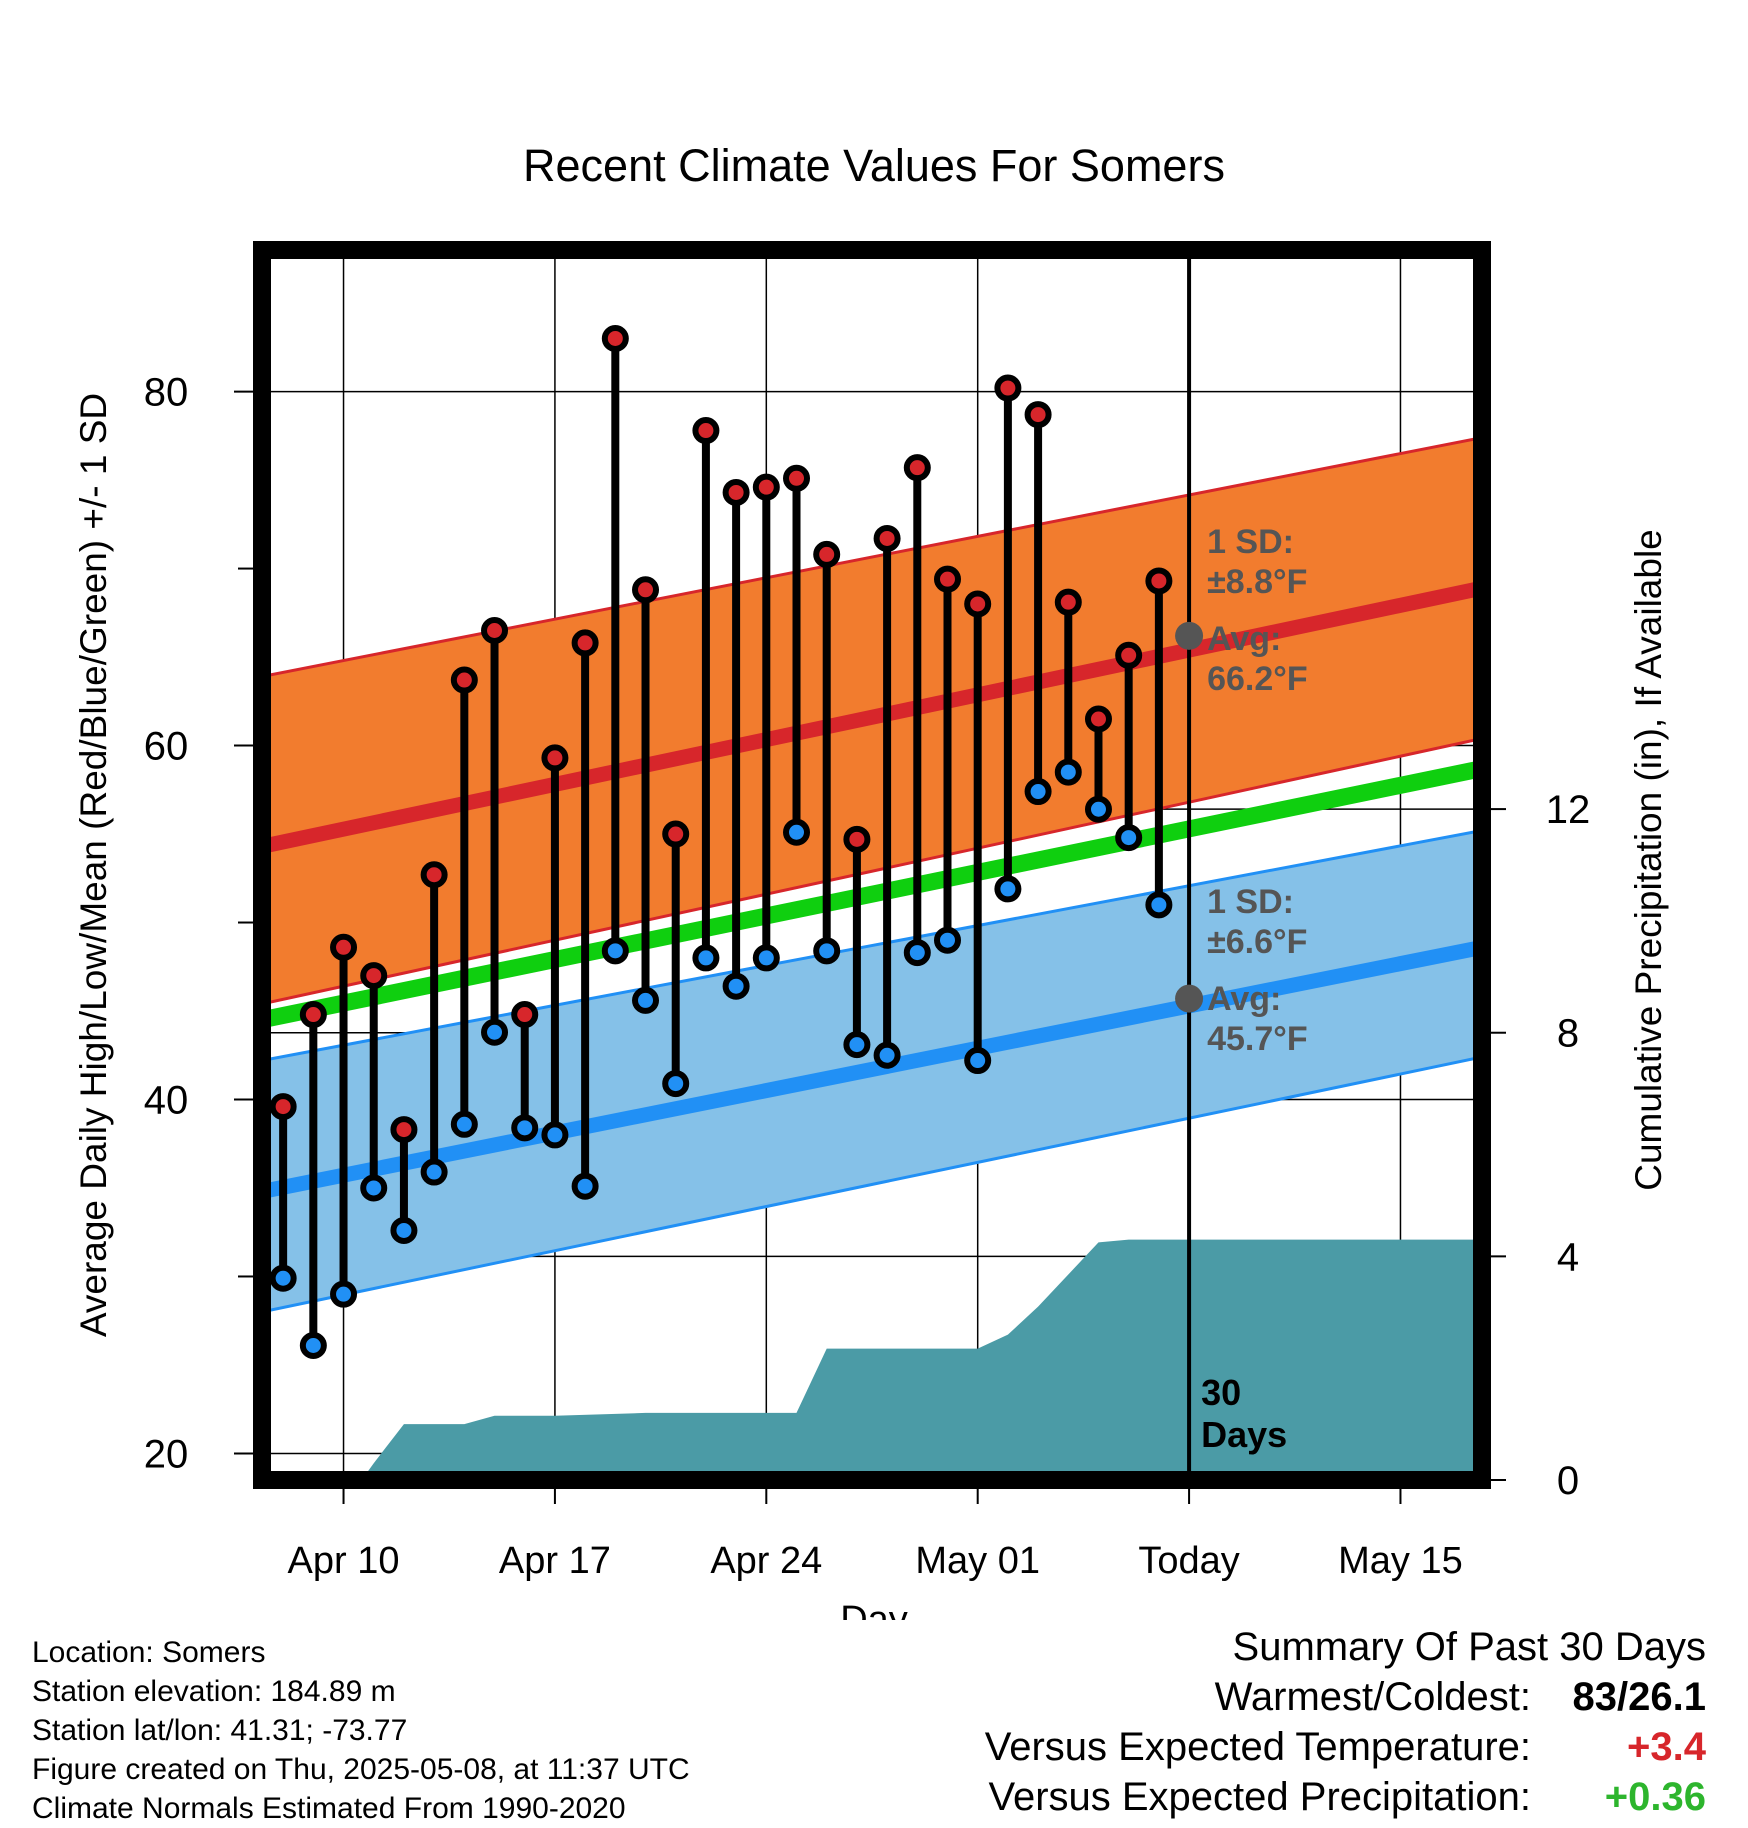 The image size is (1748, 1828). I want to click on y2-tick-label: 12, so click(1568, 810).